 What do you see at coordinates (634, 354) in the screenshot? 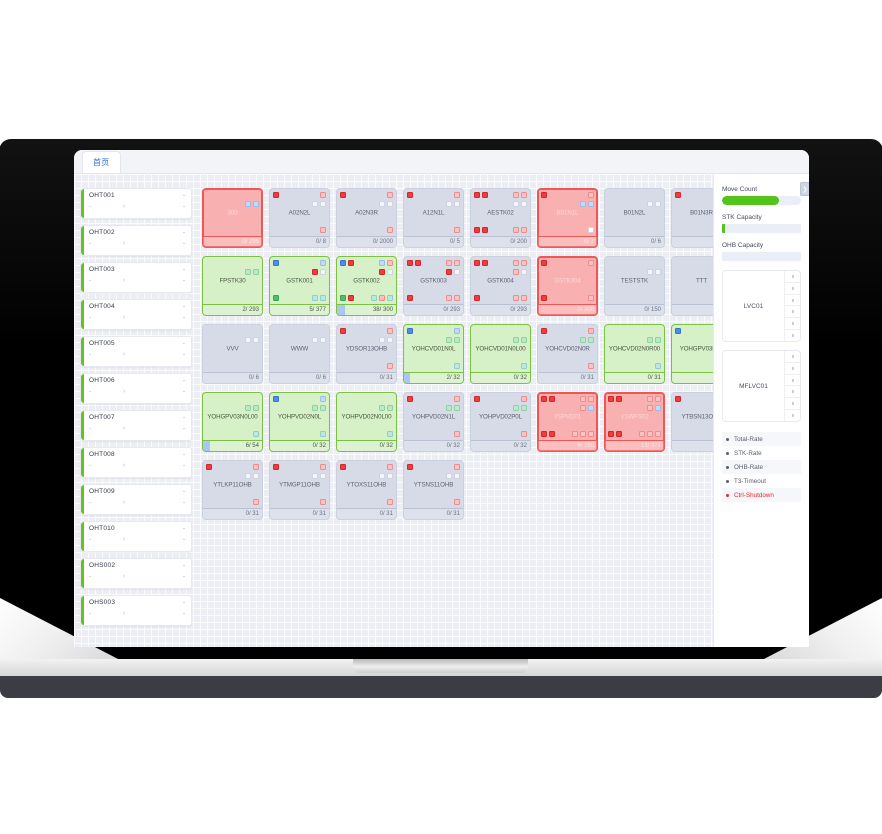
I see `tile-yohcvd02n0r00: YOHCVD02N0R00 0/ 31` at bounding box center [634, 354].